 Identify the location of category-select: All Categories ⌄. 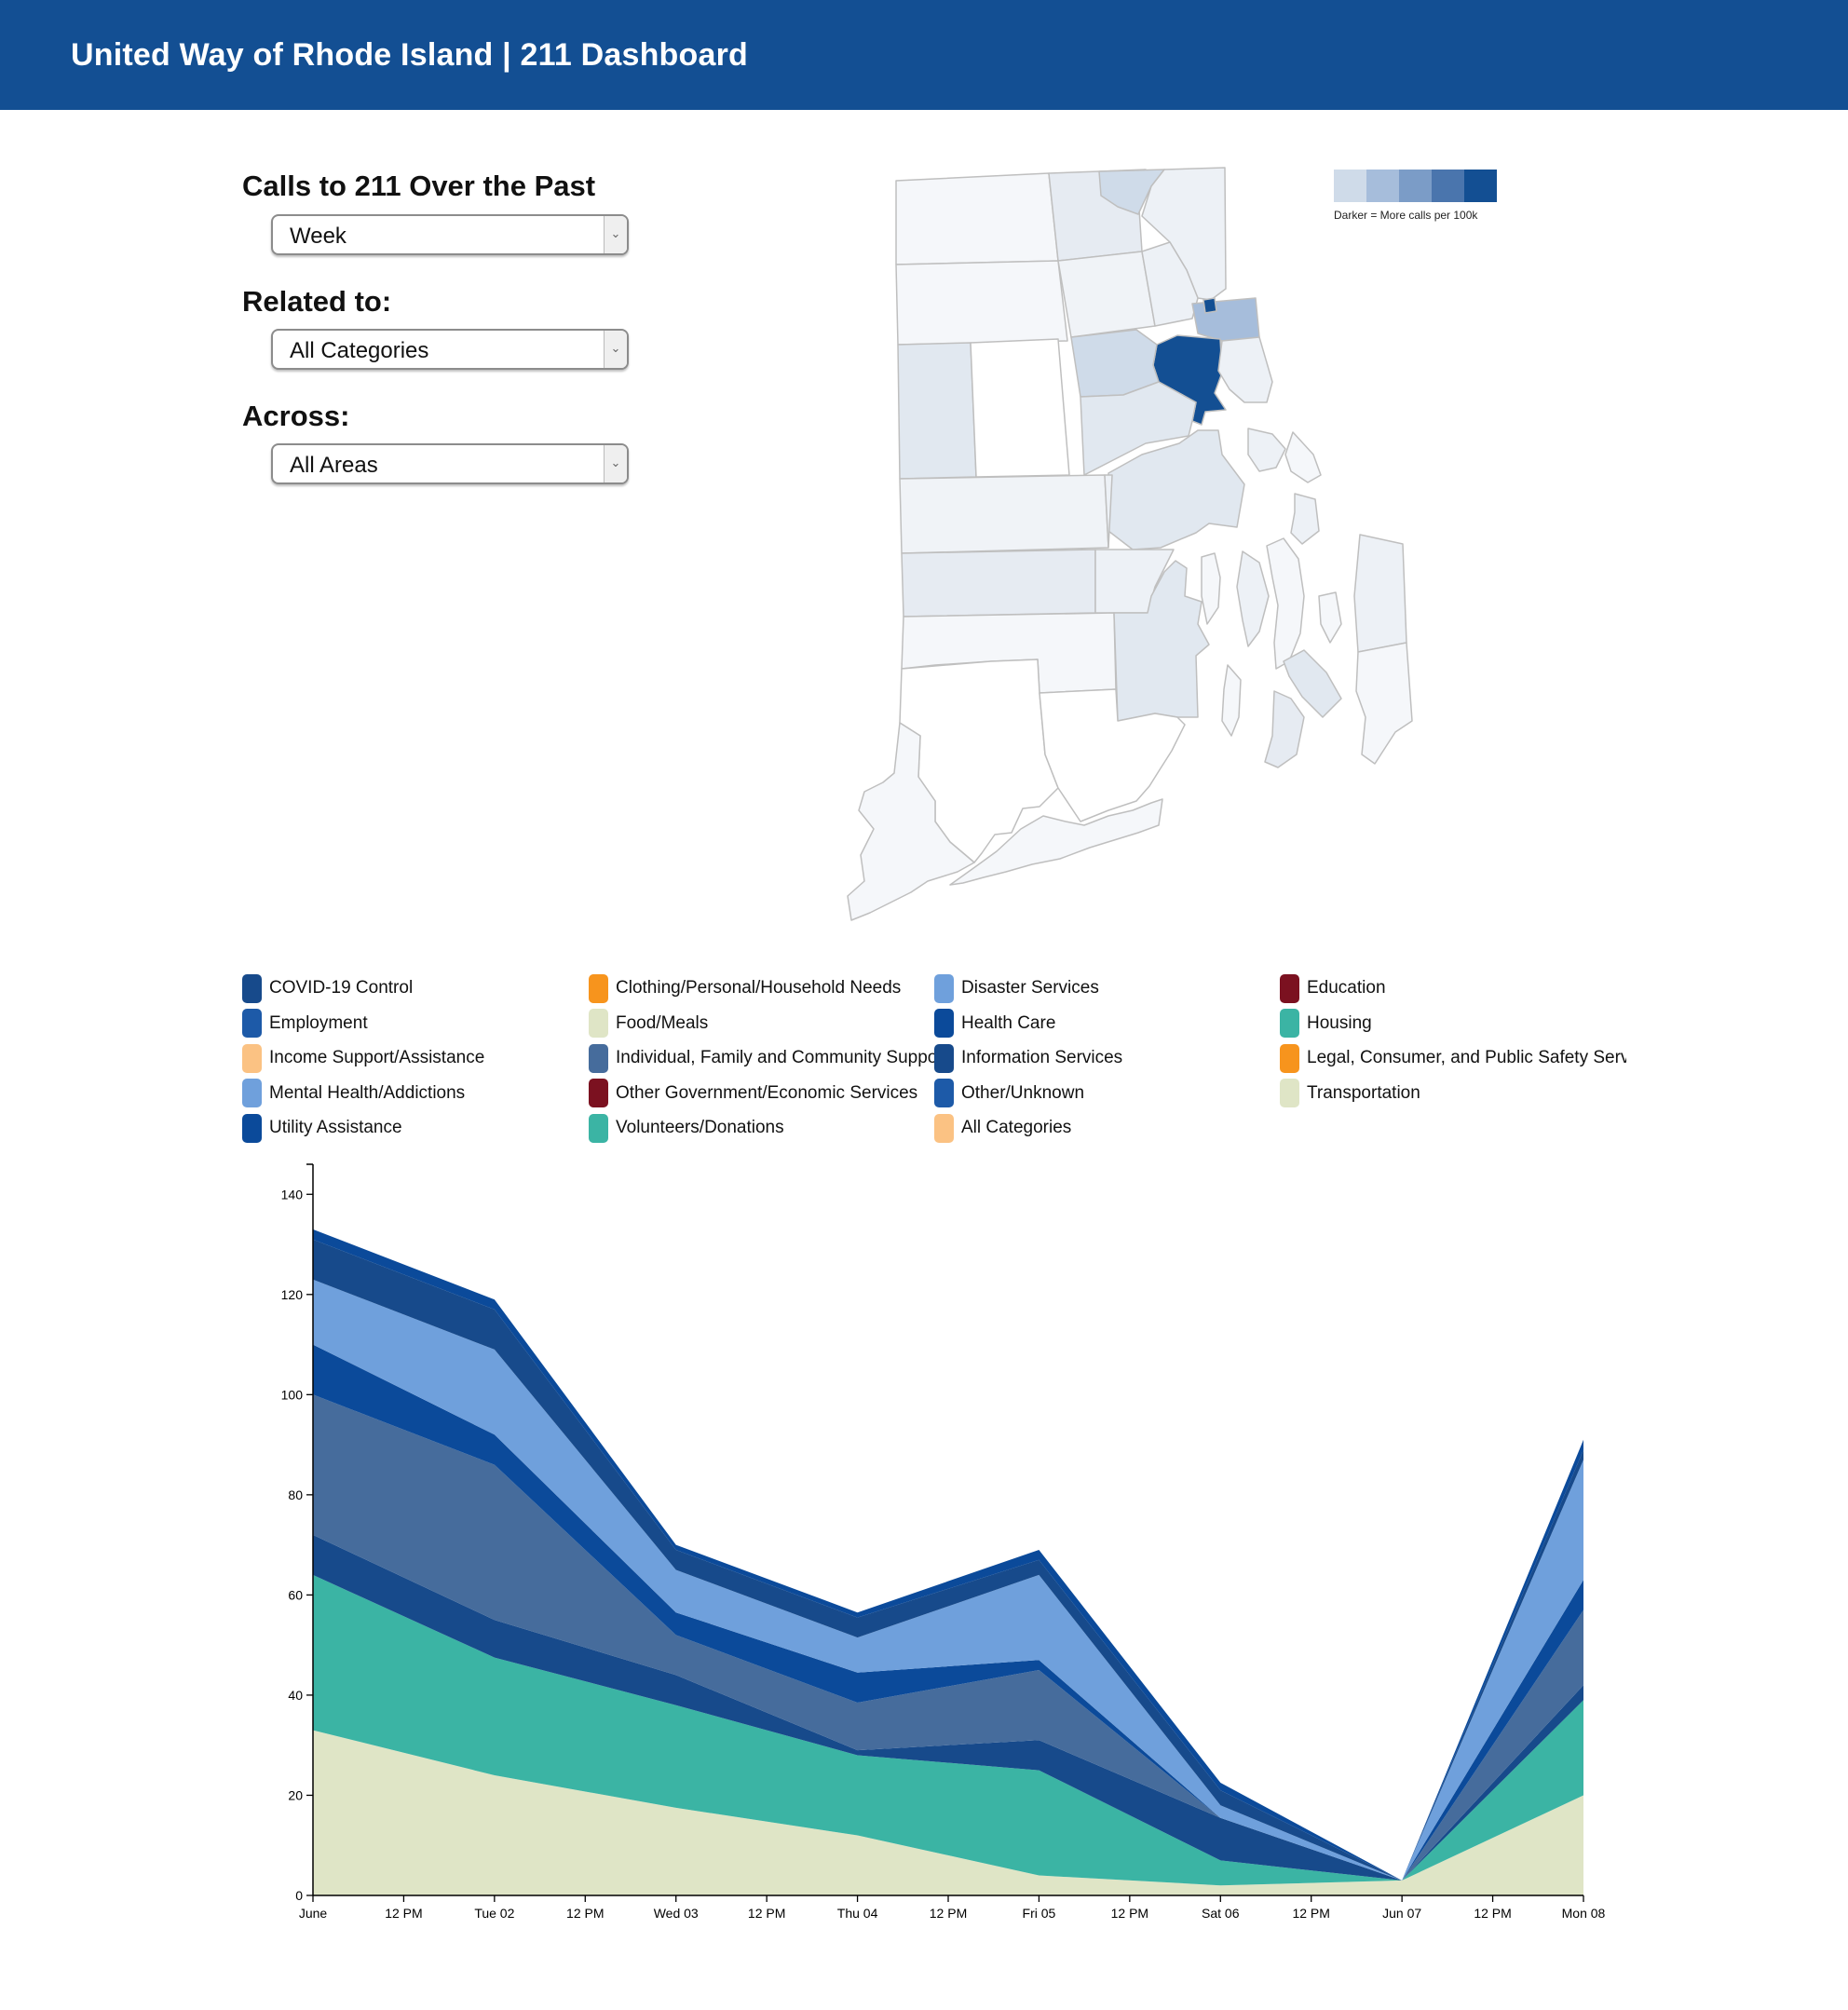
(450, 349).